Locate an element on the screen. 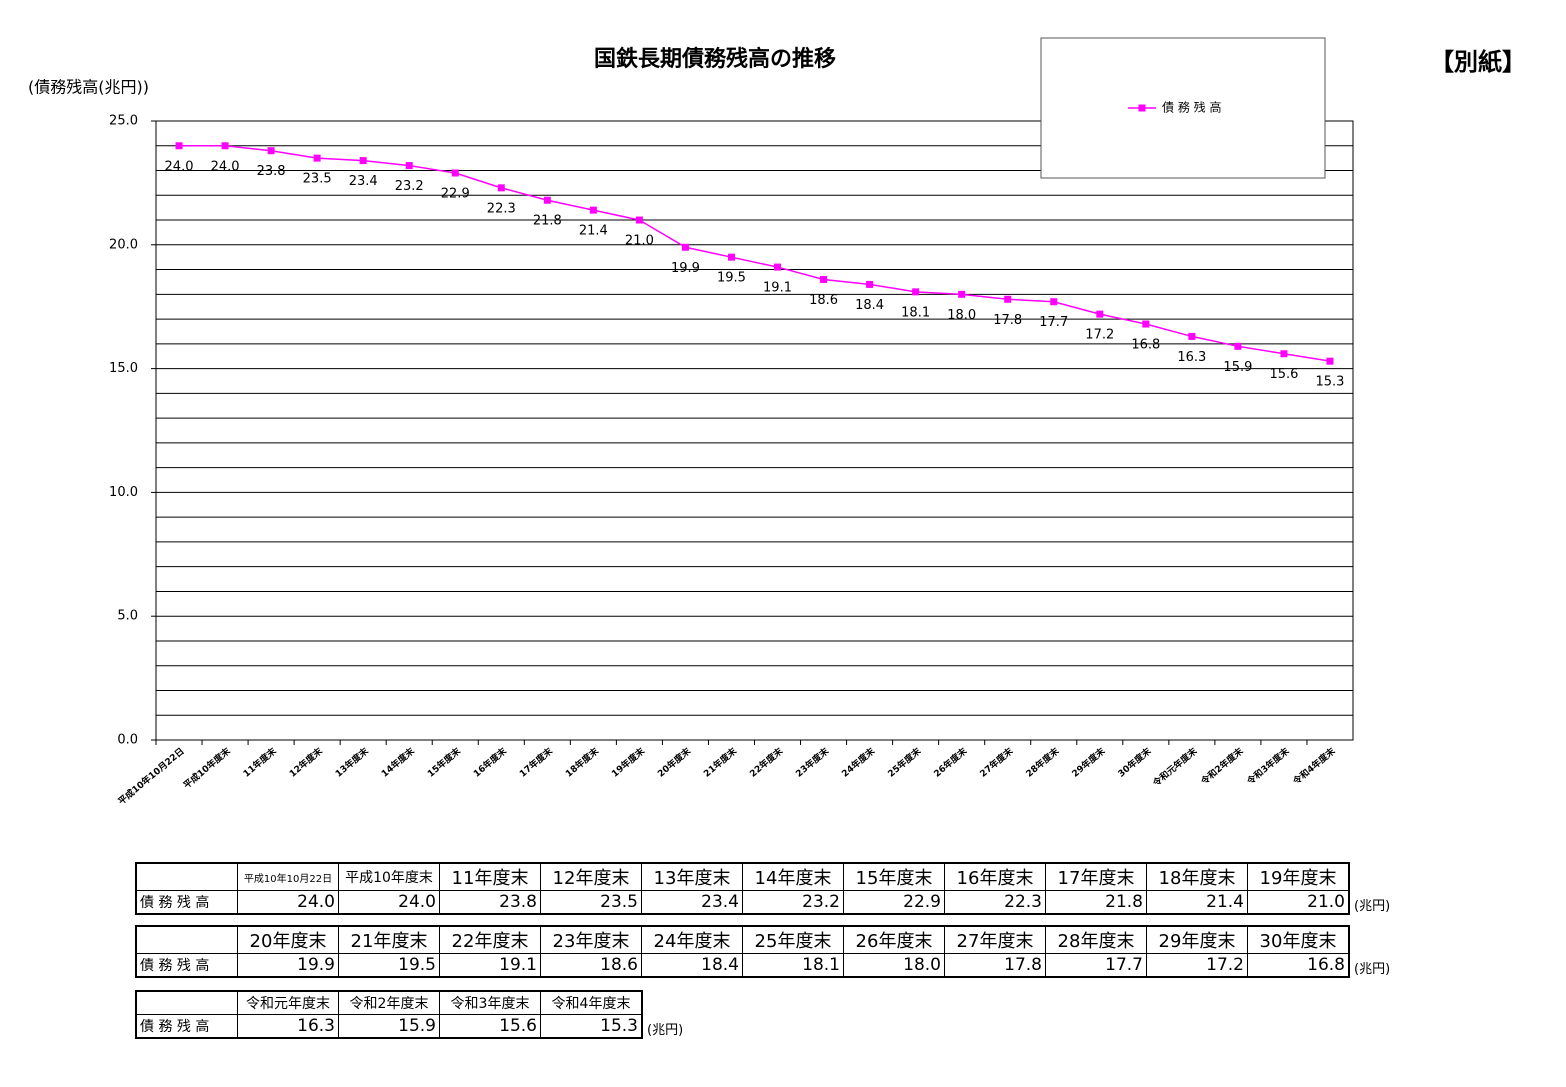 This screenshot has height=1087, width=1566. x-tick-label: 20年度末 is located at coordinates (674, 761).